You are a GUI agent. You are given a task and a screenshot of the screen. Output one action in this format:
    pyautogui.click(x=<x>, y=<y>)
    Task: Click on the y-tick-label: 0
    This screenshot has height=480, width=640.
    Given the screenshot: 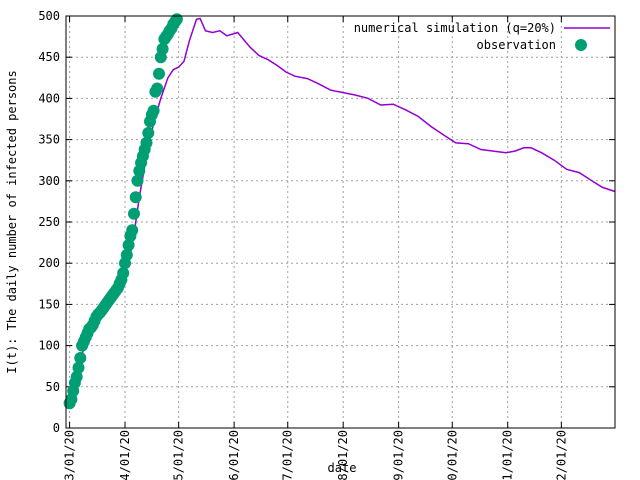 What is the action you would take?
    pyautogui.click(x=56, y=428)
    